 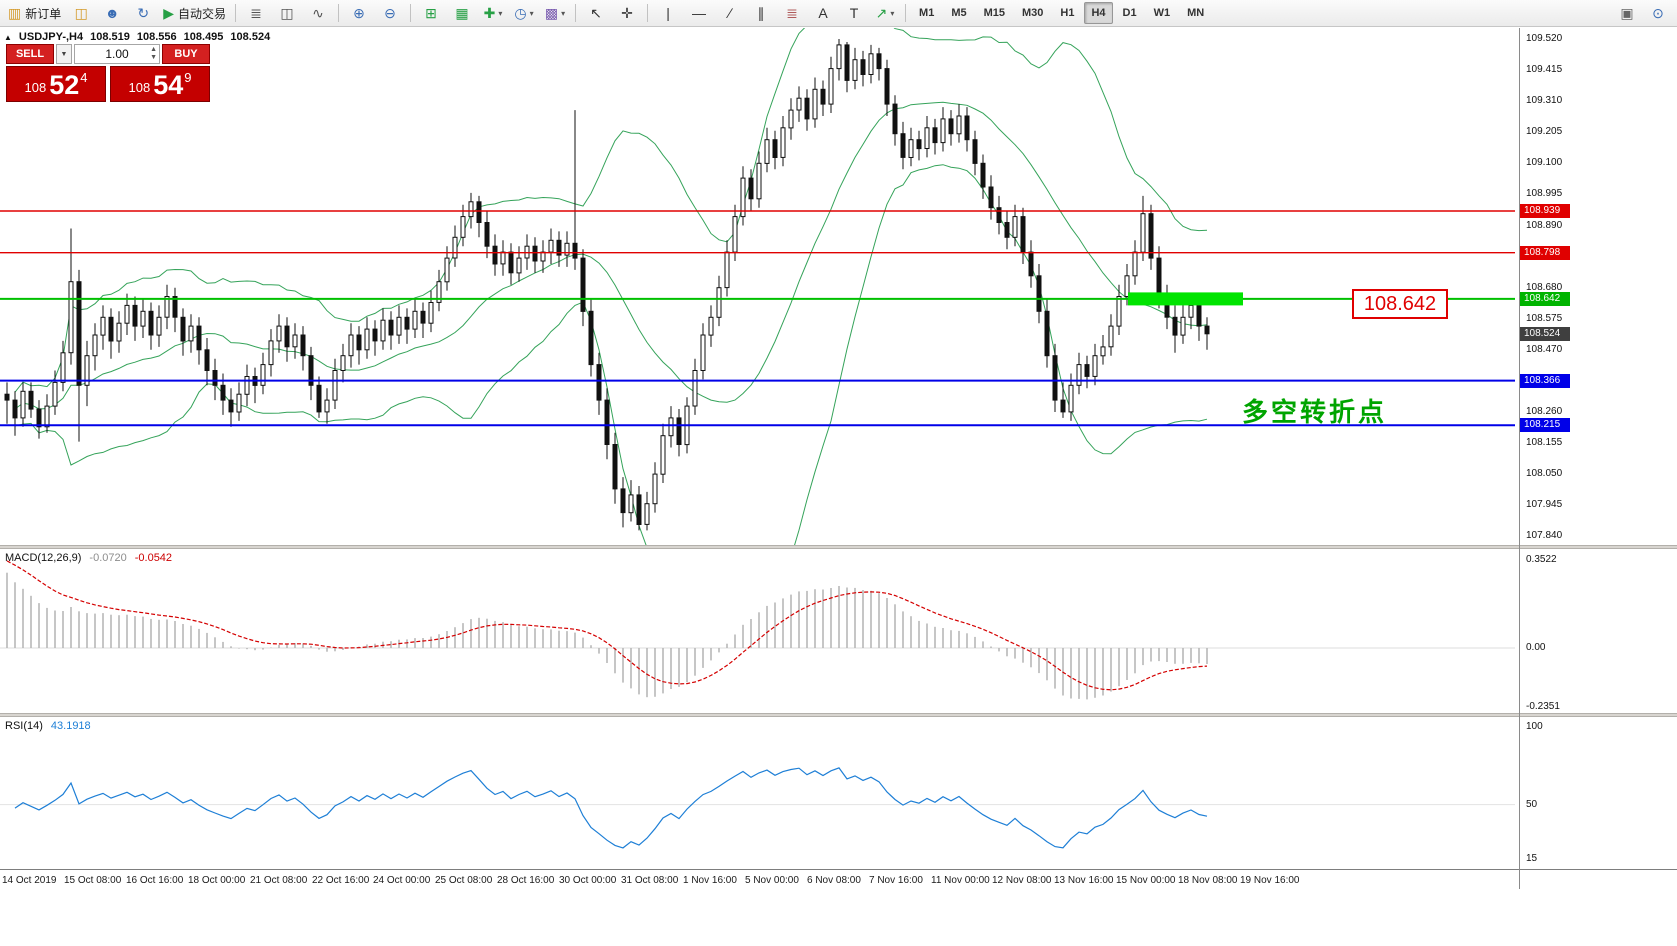 I want to click on label-tool-glyph: T, so click(x=854, y=13).